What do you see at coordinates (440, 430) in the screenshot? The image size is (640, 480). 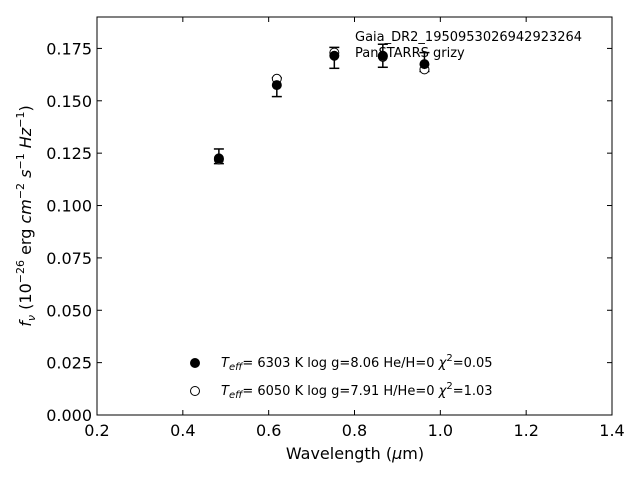 I see `x-tick-label: 1.0` at bounding box center [440, 430].